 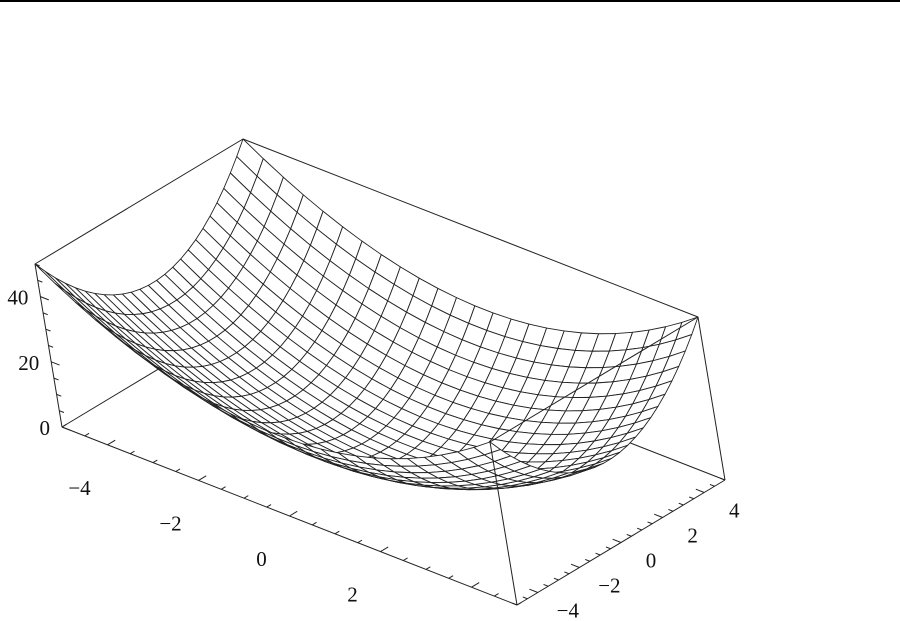 What do you see at coordinates (734, 511) in the screenshot?
I see `y-tick-label: 4` at bounding box center [734, 511].